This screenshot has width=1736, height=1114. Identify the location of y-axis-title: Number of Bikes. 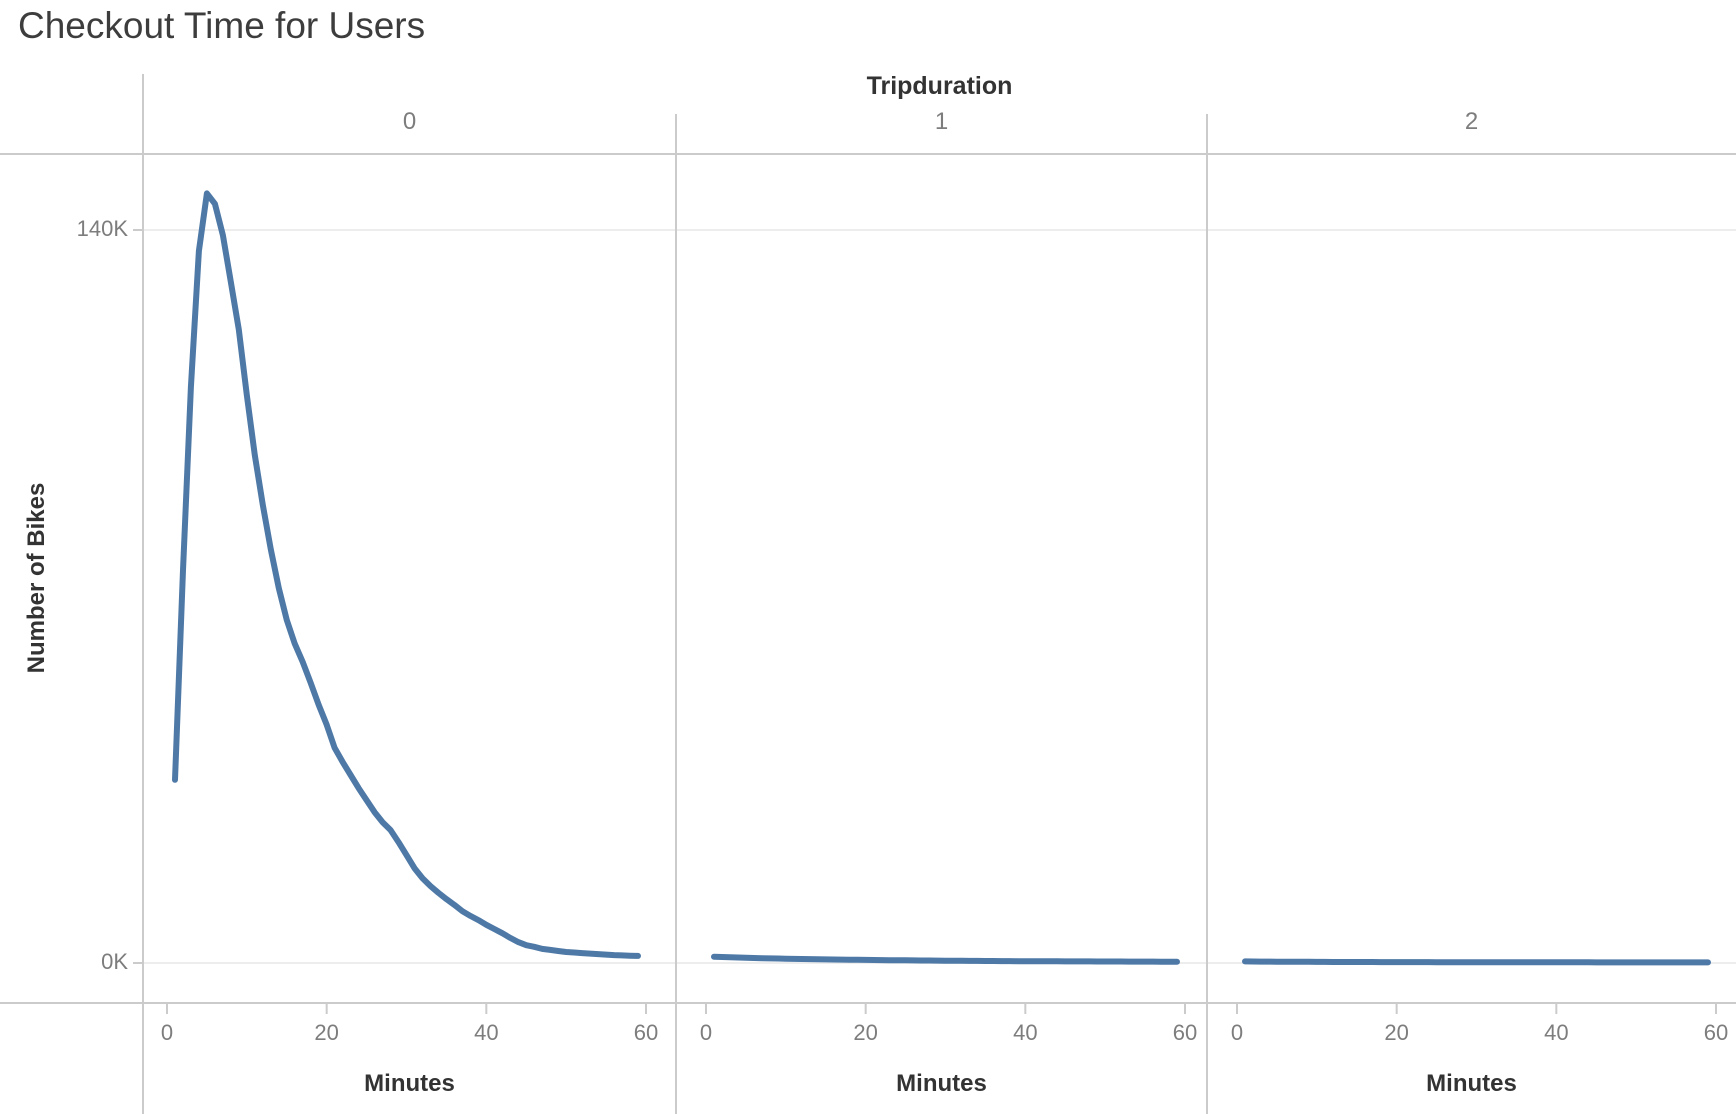
(36, 578).